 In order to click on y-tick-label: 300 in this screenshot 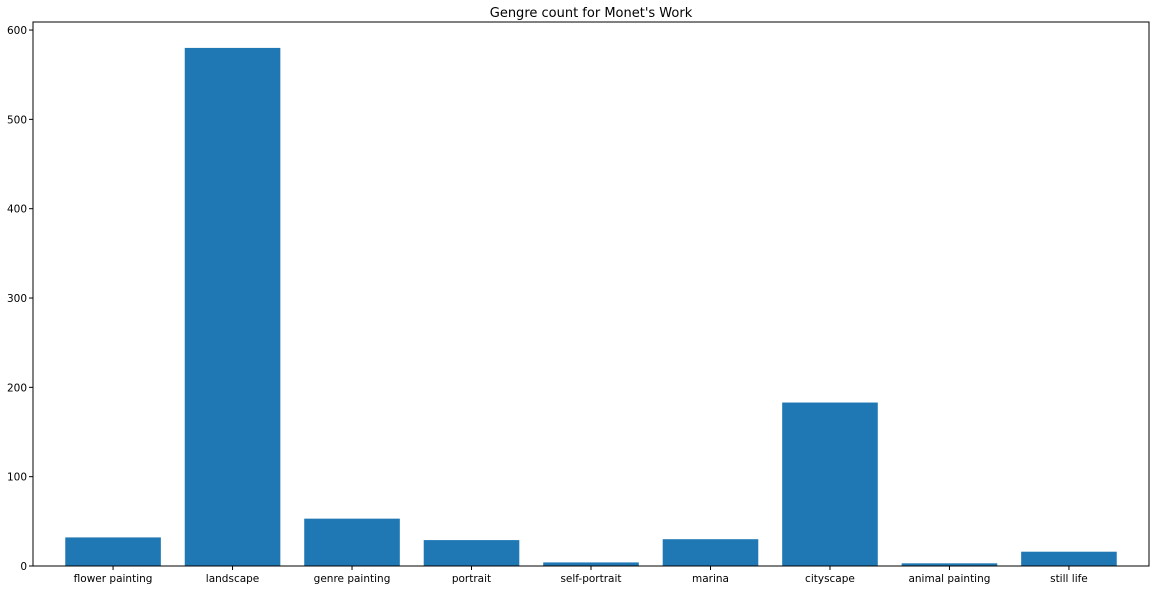, I will do `click(17, 299)`.